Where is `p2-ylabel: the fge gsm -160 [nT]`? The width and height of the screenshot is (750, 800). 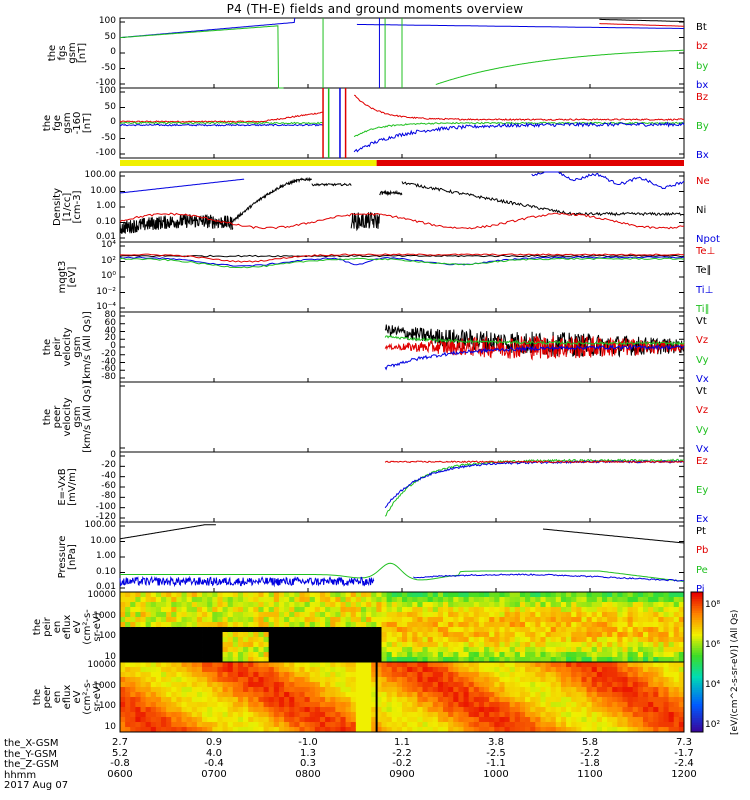
p2-ylabel: the fge gsm -160 [nT] is located at coordinates (67, 123).